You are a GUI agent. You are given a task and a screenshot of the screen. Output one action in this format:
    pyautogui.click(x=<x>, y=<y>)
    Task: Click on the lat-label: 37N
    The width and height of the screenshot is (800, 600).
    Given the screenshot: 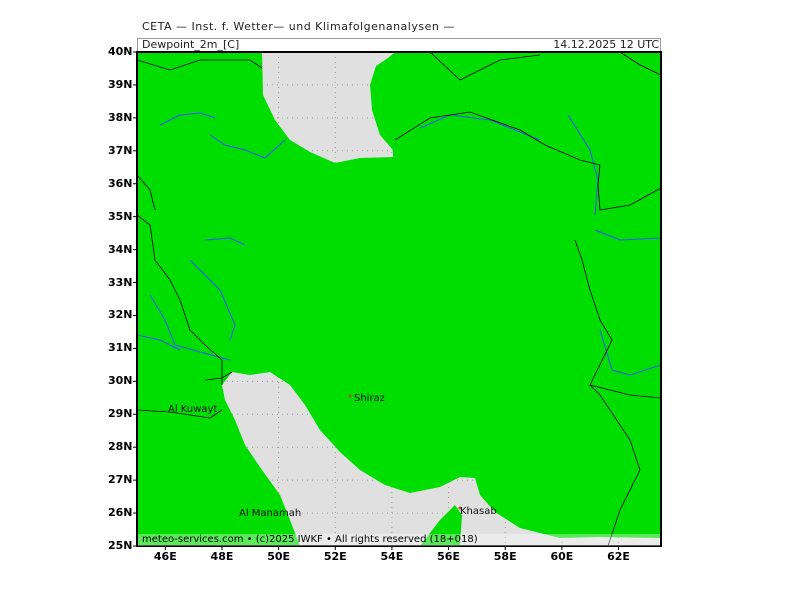 What is the action you would take?
    pyautogui.click(x=120, y=150)
    